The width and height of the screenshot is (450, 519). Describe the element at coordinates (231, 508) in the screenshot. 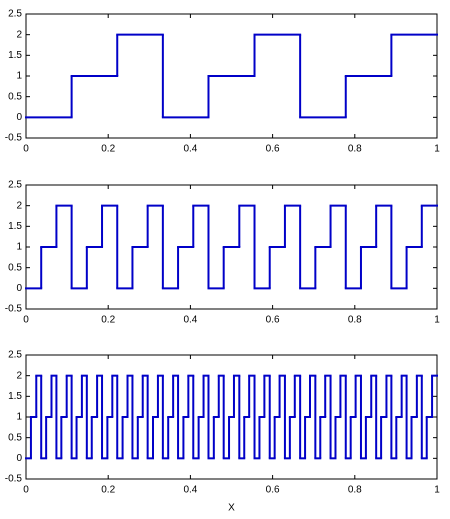

I see `x-axis-label: X` at that location.